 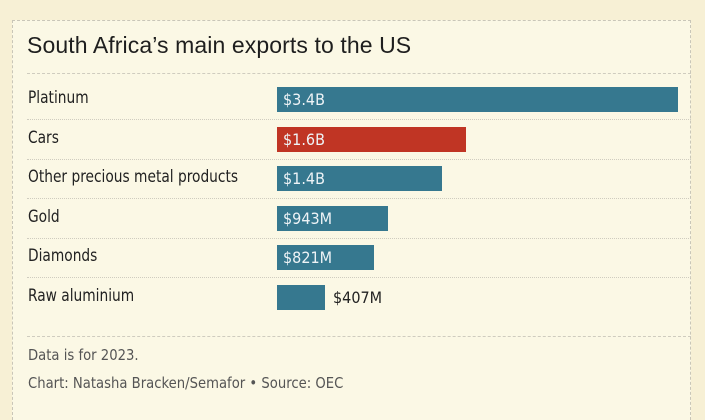 What do you see at coordinates (359, 73) in the screenshot?
I see `title-divider` at bounding box center [359, 73].